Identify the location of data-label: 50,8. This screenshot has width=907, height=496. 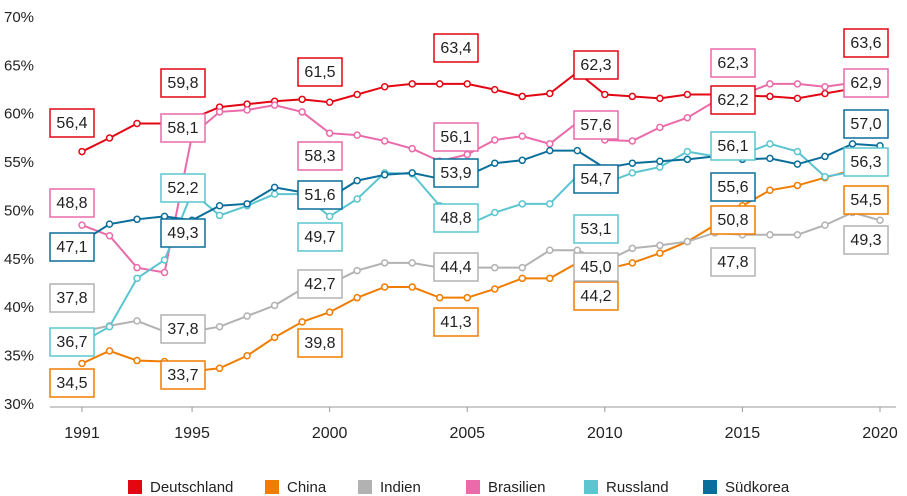
(732, 220).